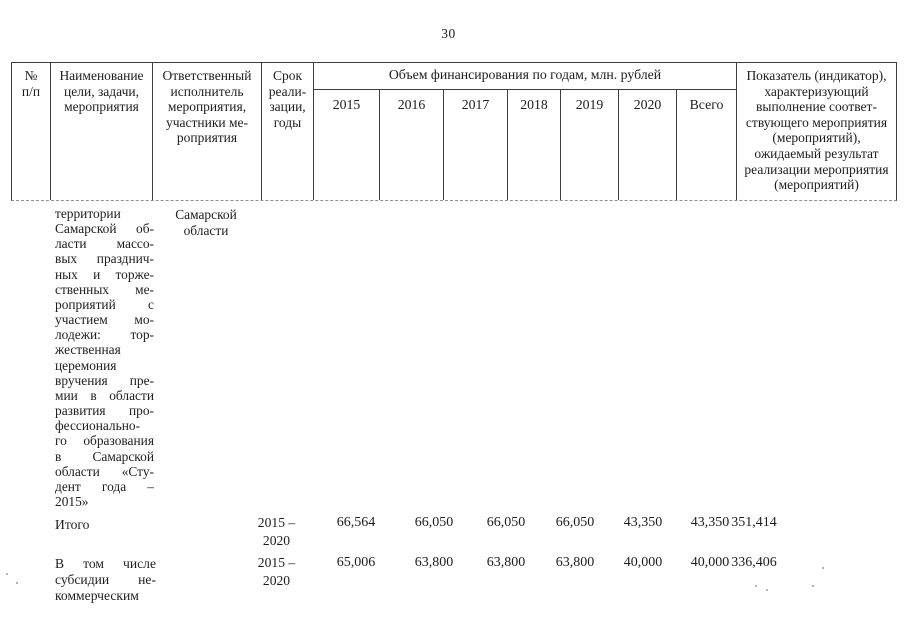  I want to click on value-cell: 336,406, so click(754, 562).